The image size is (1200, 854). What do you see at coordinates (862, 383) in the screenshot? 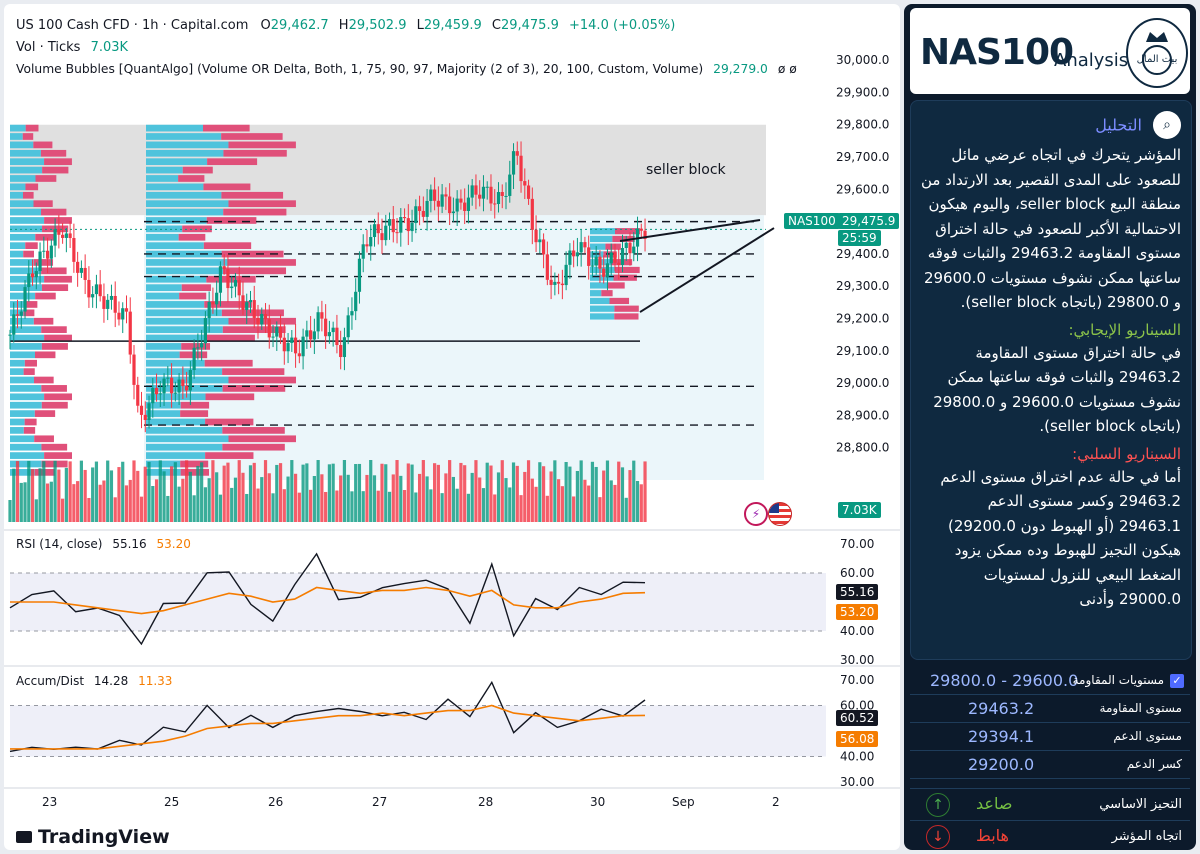
I see `price-axis-label: 29,000.0` at bounding box center [862, 383].